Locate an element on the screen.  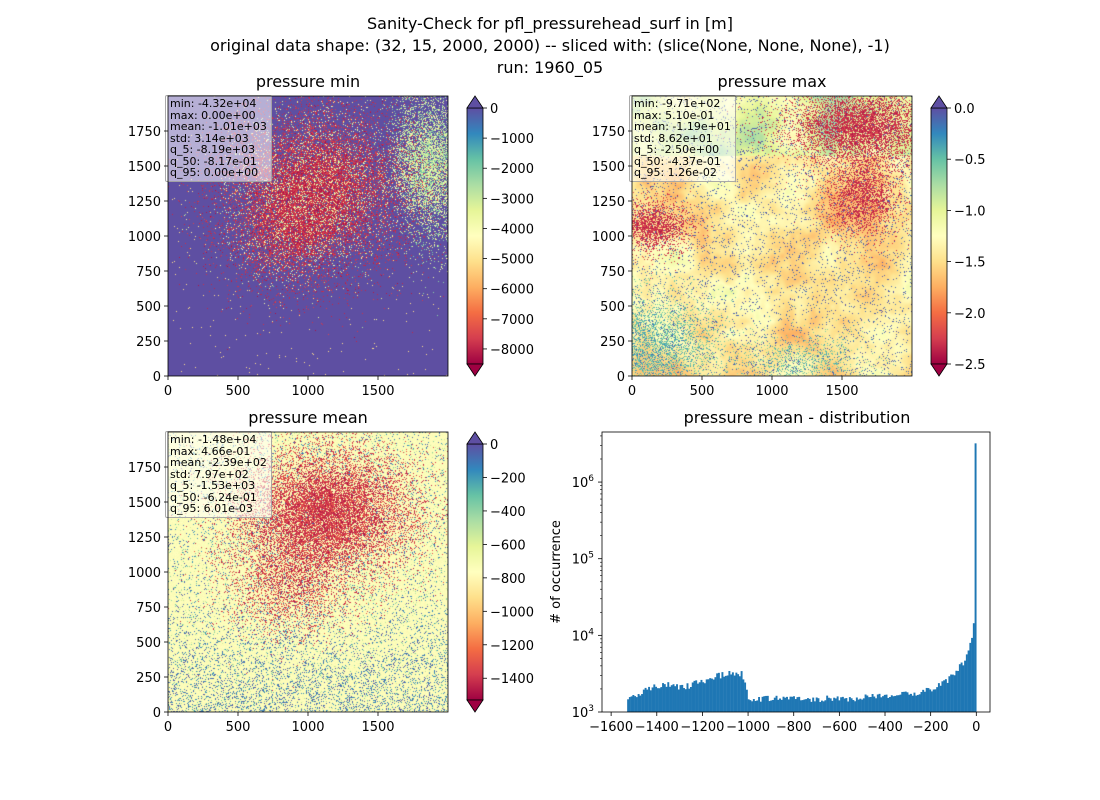
x-tick-label: 1500 is located at coordinates (841, 391).